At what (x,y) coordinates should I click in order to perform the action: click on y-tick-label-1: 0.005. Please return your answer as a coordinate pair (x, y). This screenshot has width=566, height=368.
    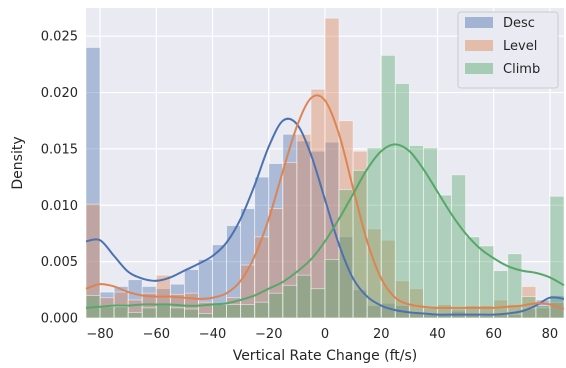
    Looking at the image, I should click on (59, 262).